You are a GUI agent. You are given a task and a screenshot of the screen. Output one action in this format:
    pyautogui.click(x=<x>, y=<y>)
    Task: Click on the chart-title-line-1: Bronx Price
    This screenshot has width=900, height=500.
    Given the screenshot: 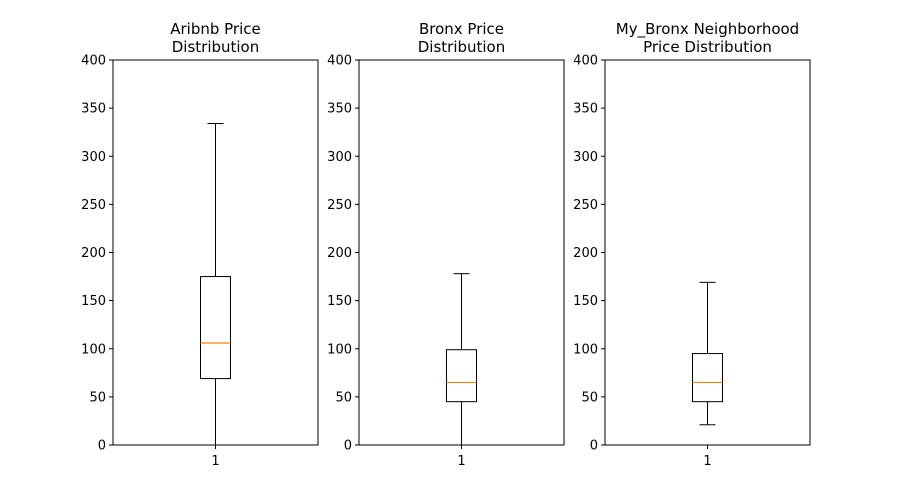 What is the action you would take?
    pyautogui.click(x=461, y=29)
    